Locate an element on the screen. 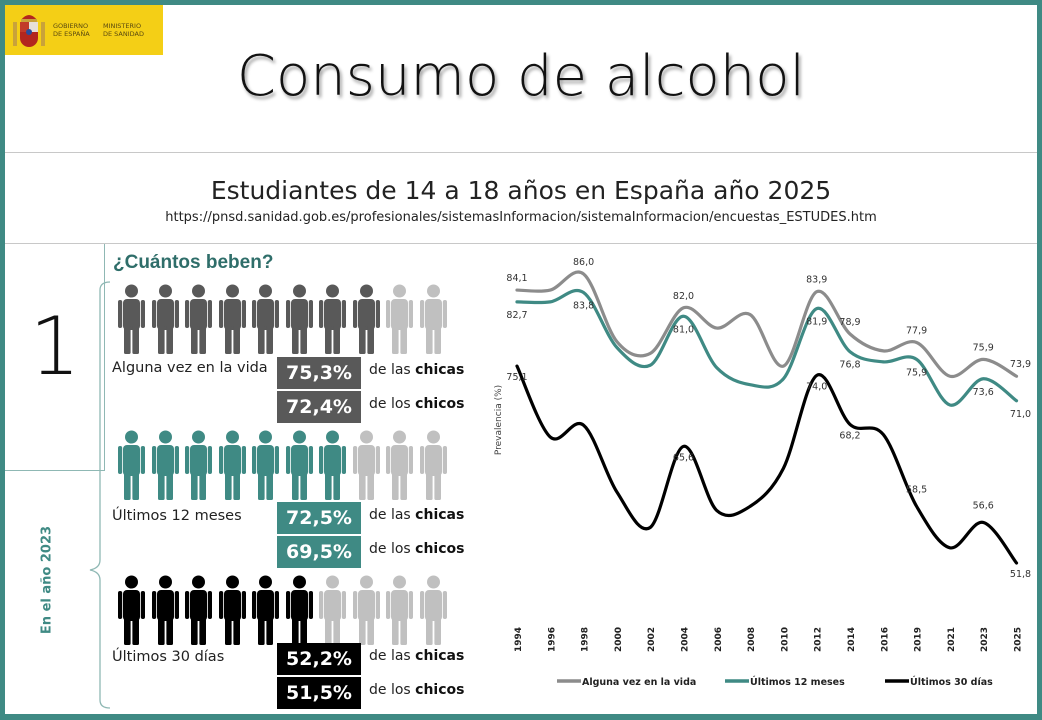 Image resolution: width=1042 pixels, height=720 pixels. data-label: 51,8 is located at coordinates (1020, 574).